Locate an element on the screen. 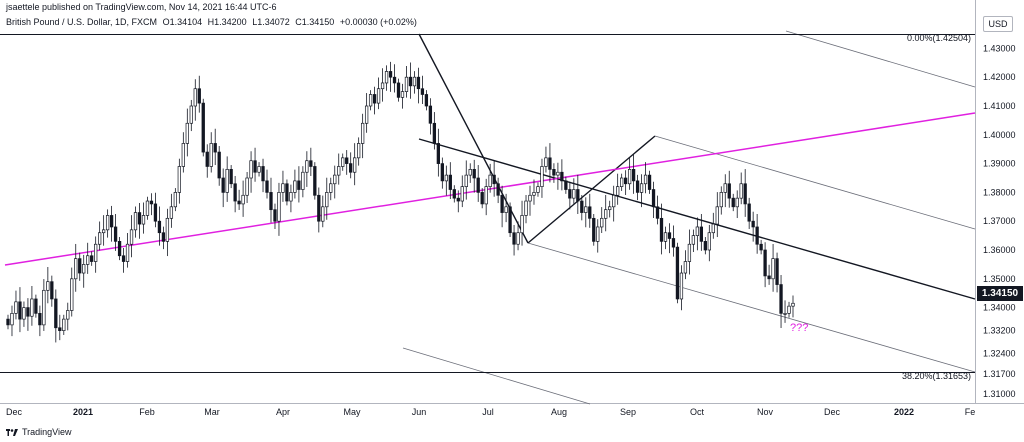  tradingview-logo: TradingView is located at coordinates (39, 432).